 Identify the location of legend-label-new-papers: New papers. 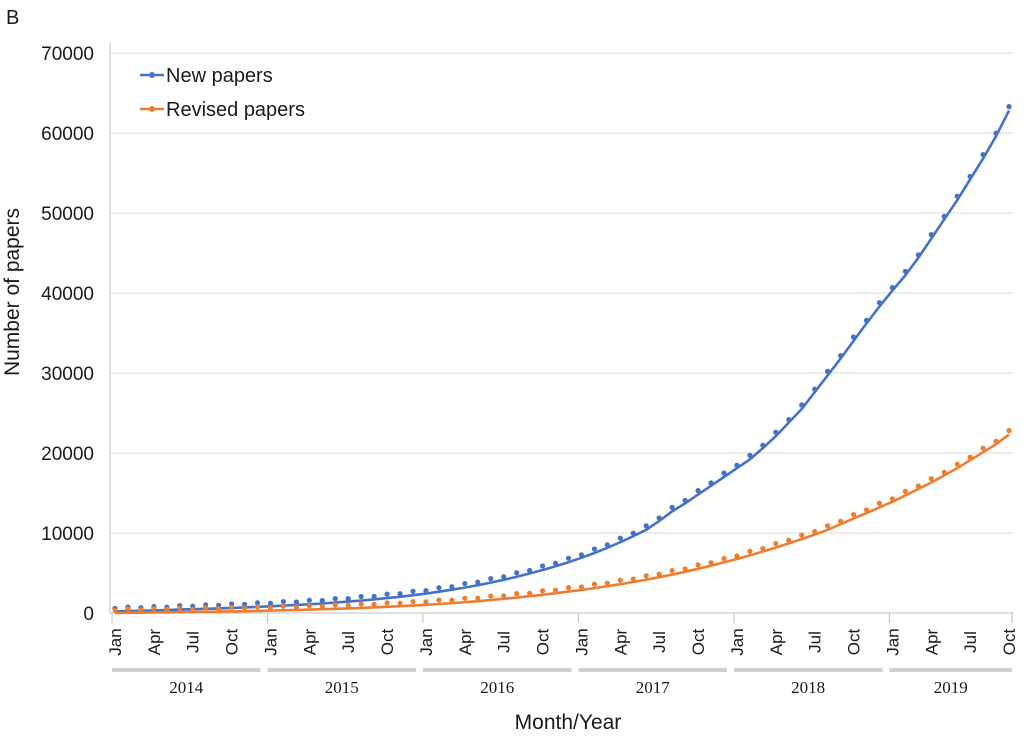
(219, 76).